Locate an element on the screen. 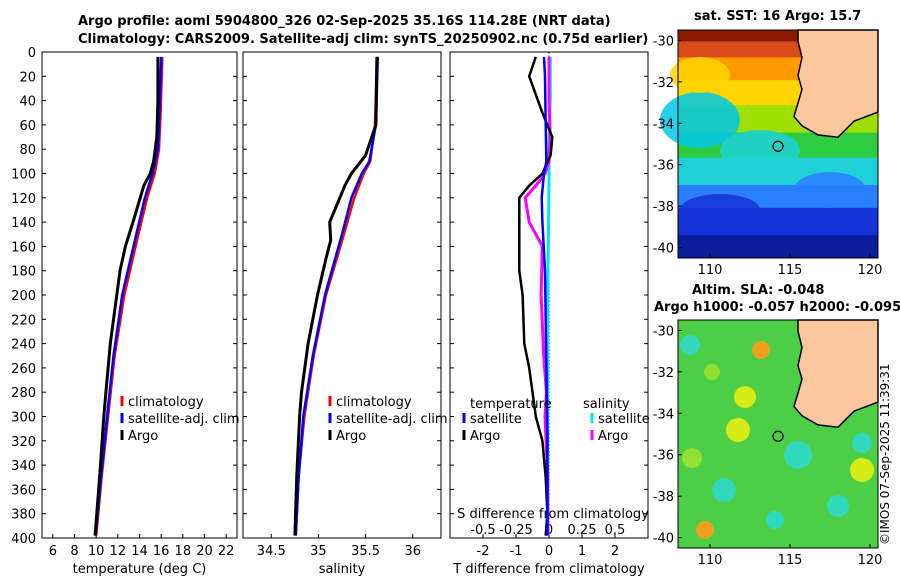  y-tick-label: 60 is located at coordinates (27, 126).